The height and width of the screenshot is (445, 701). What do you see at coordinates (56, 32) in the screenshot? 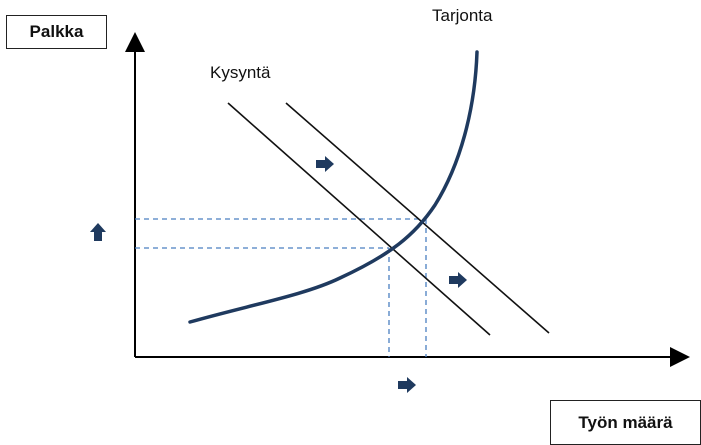
I see `y-axis-label-box: Palkka` at bounding box center [56, 32].